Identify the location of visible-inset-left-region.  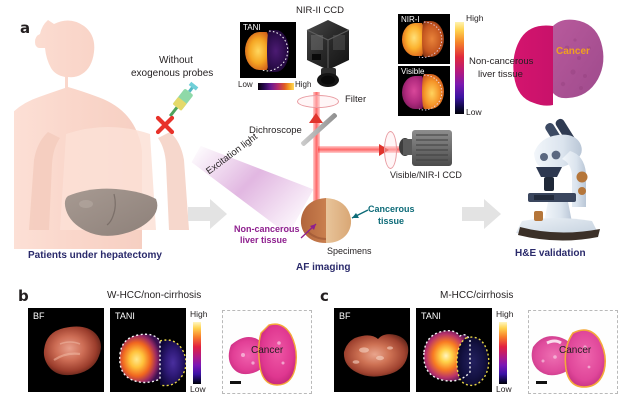
(413, 92).